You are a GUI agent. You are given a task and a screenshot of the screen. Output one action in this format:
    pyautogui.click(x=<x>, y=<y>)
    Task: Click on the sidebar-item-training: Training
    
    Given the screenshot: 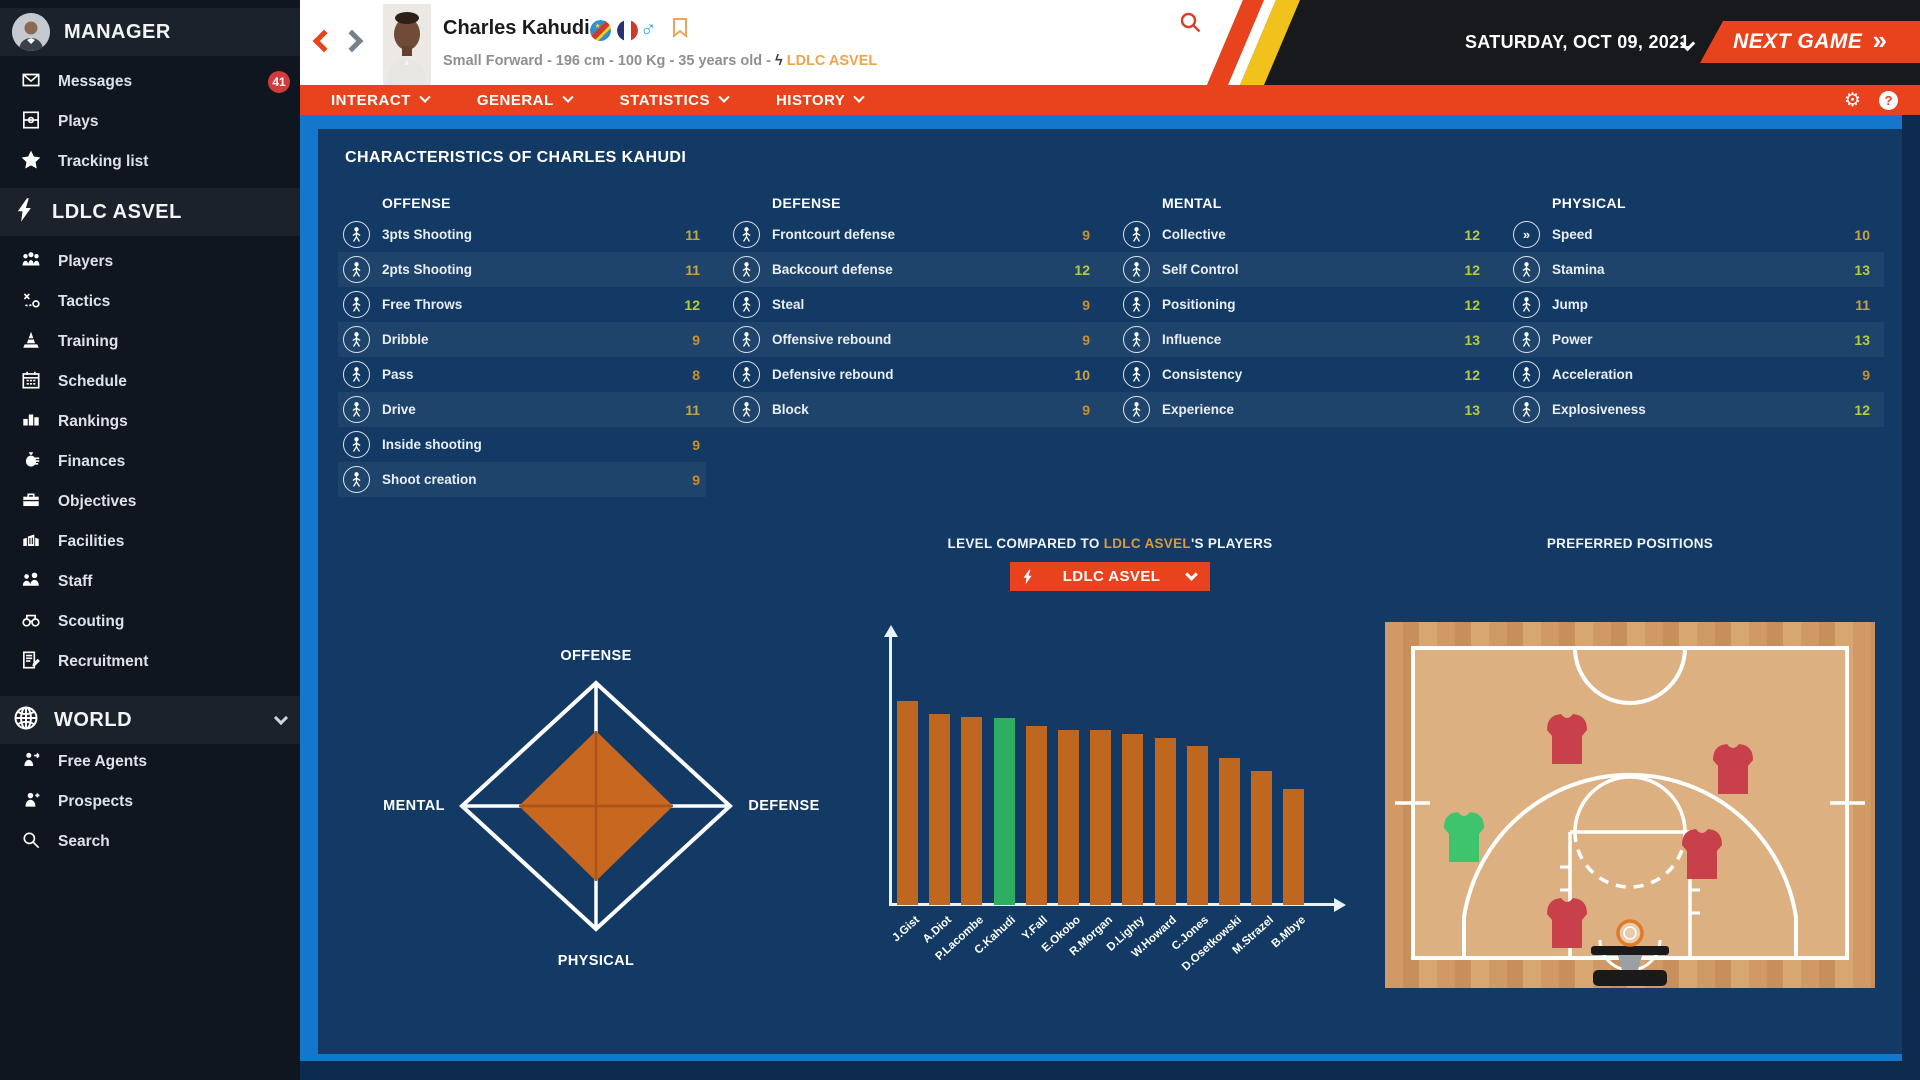 What is the action you would take?
    pyautogui.click(x=150, y=342)
    